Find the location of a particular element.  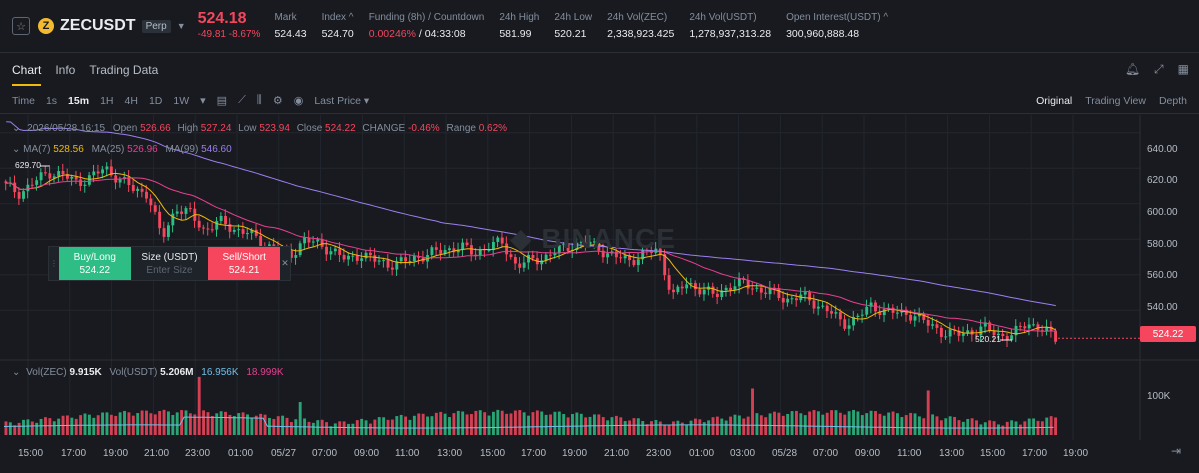

close-icon: ✕ is located at coordinates (285, 263).